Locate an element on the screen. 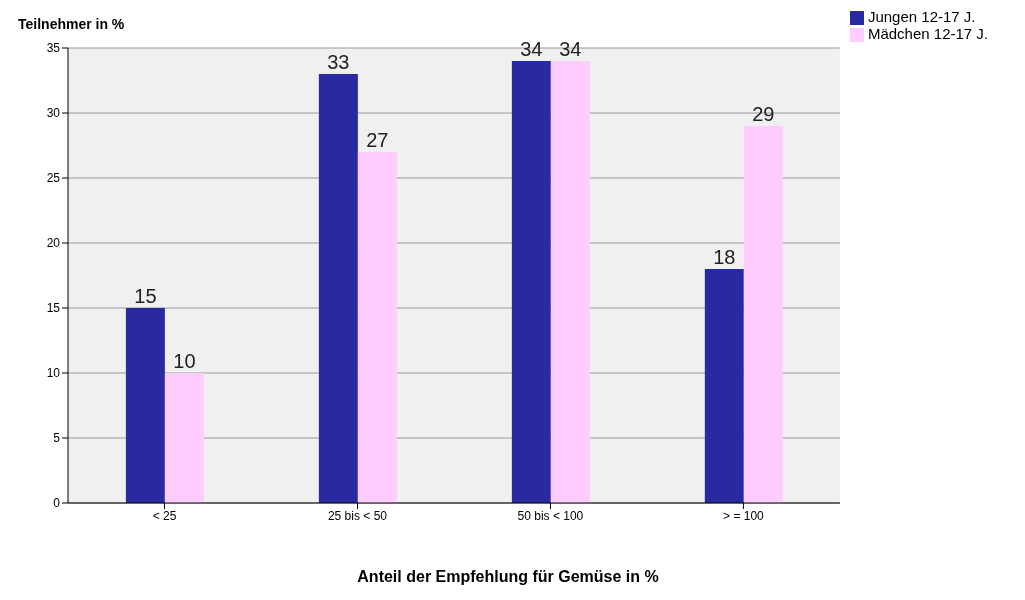 The image size is (1025, 600). legend-label: Mädchen 12-17 J. is located at coordinates (927, 34).